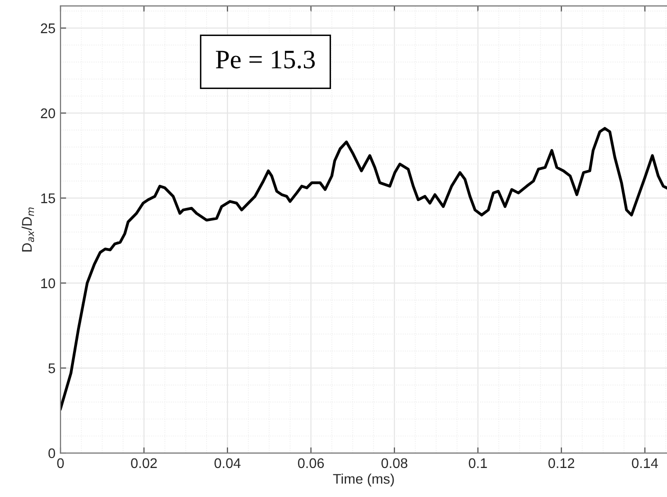 The width and height of the screenshot is (667, 497). I want to click on y-tick-label: 25, so click(48, 28).